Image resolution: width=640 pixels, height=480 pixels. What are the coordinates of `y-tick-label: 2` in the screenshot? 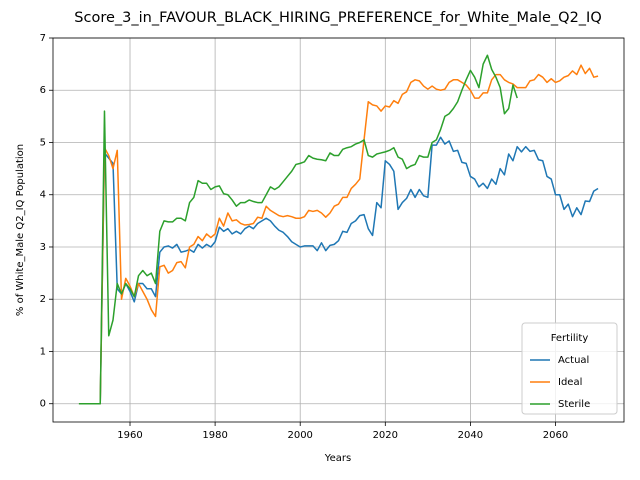 It's located at (43, 299).